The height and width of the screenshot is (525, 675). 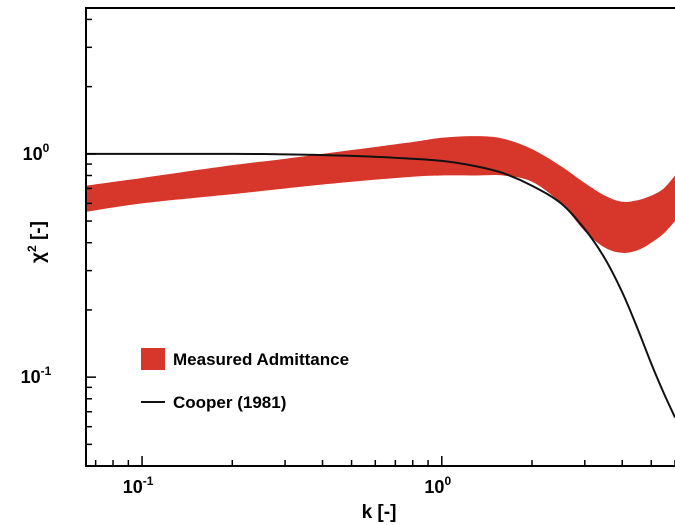 I want to click on legend-label-measured-admittance: Measured Admittance, so click(x=261, y=359).